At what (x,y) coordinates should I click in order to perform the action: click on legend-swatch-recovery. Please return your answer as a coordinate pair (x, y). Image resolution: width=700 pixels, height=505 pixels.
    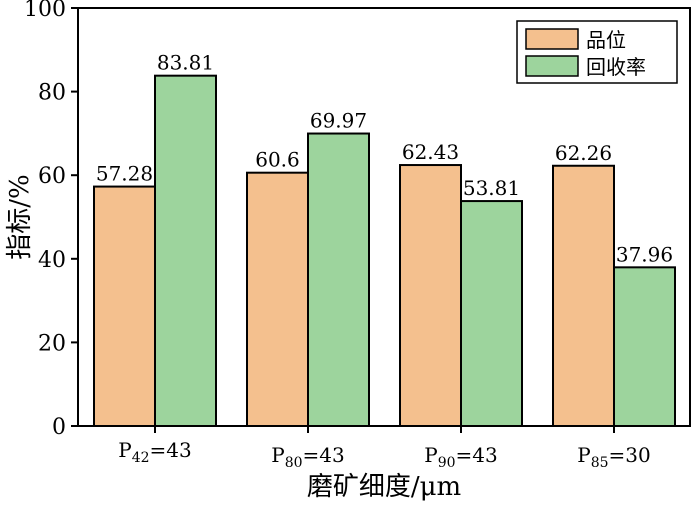
    Looking at the image, I should click on (552, 66).